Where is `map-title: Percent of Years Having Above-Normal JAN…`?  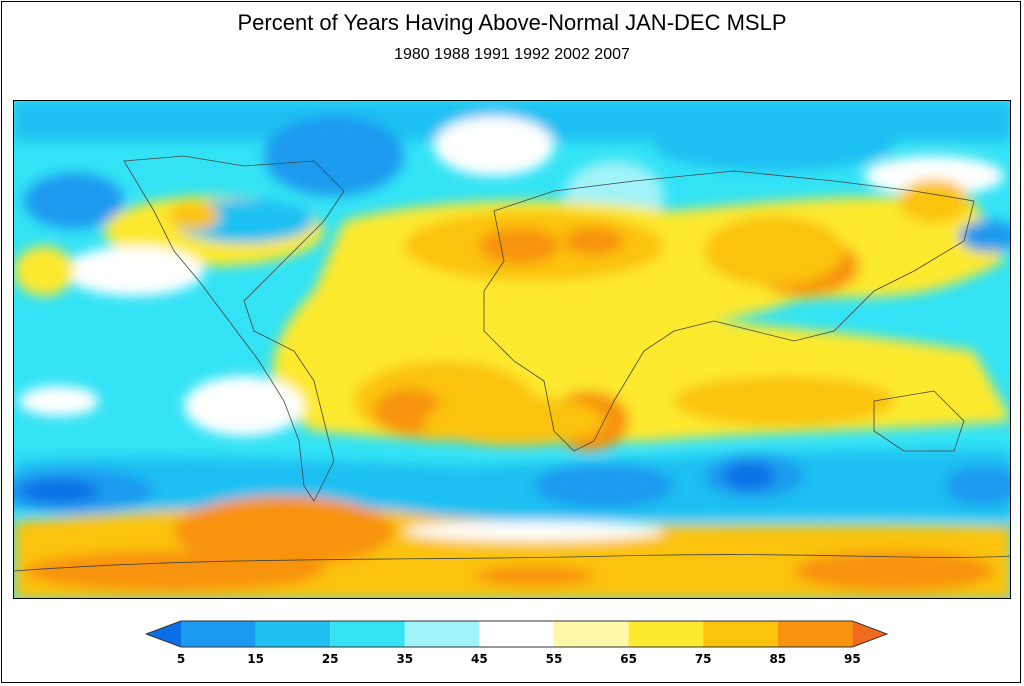
map-title: Percent of Years Having Above-Normal JAN… is located at coordinates (512, 22).